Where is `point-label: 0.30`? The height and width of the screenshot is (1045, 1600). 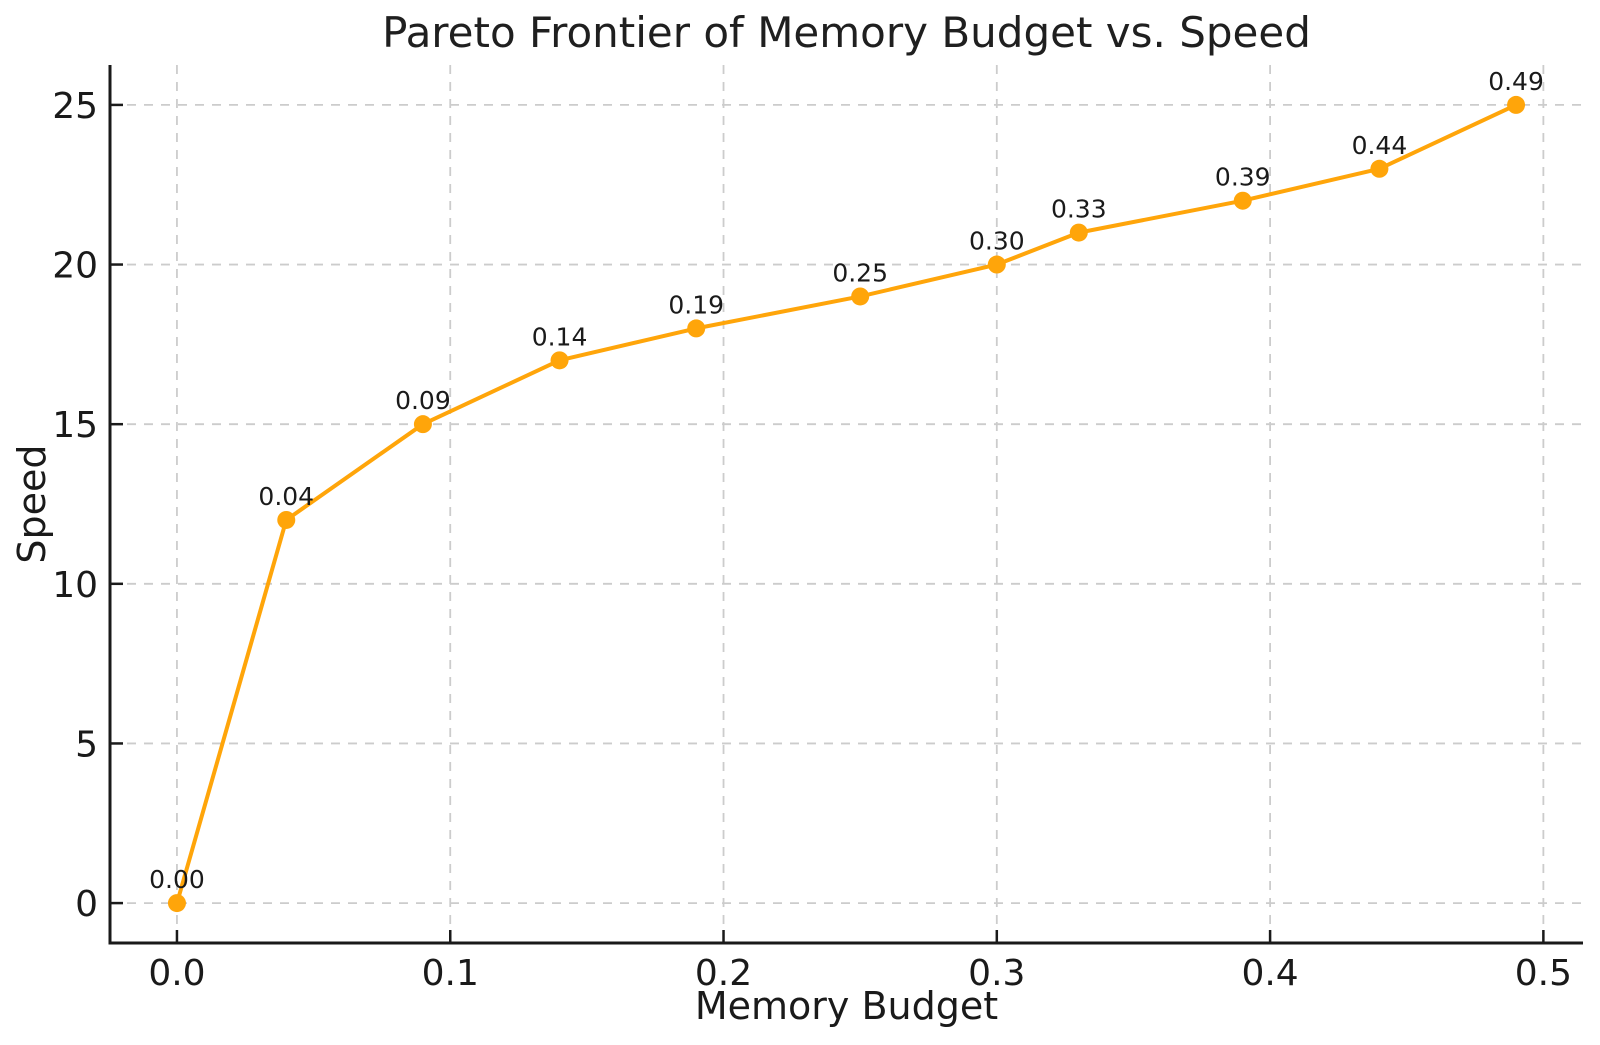
point-label: 0.30 is located at coordinates (997, 241).